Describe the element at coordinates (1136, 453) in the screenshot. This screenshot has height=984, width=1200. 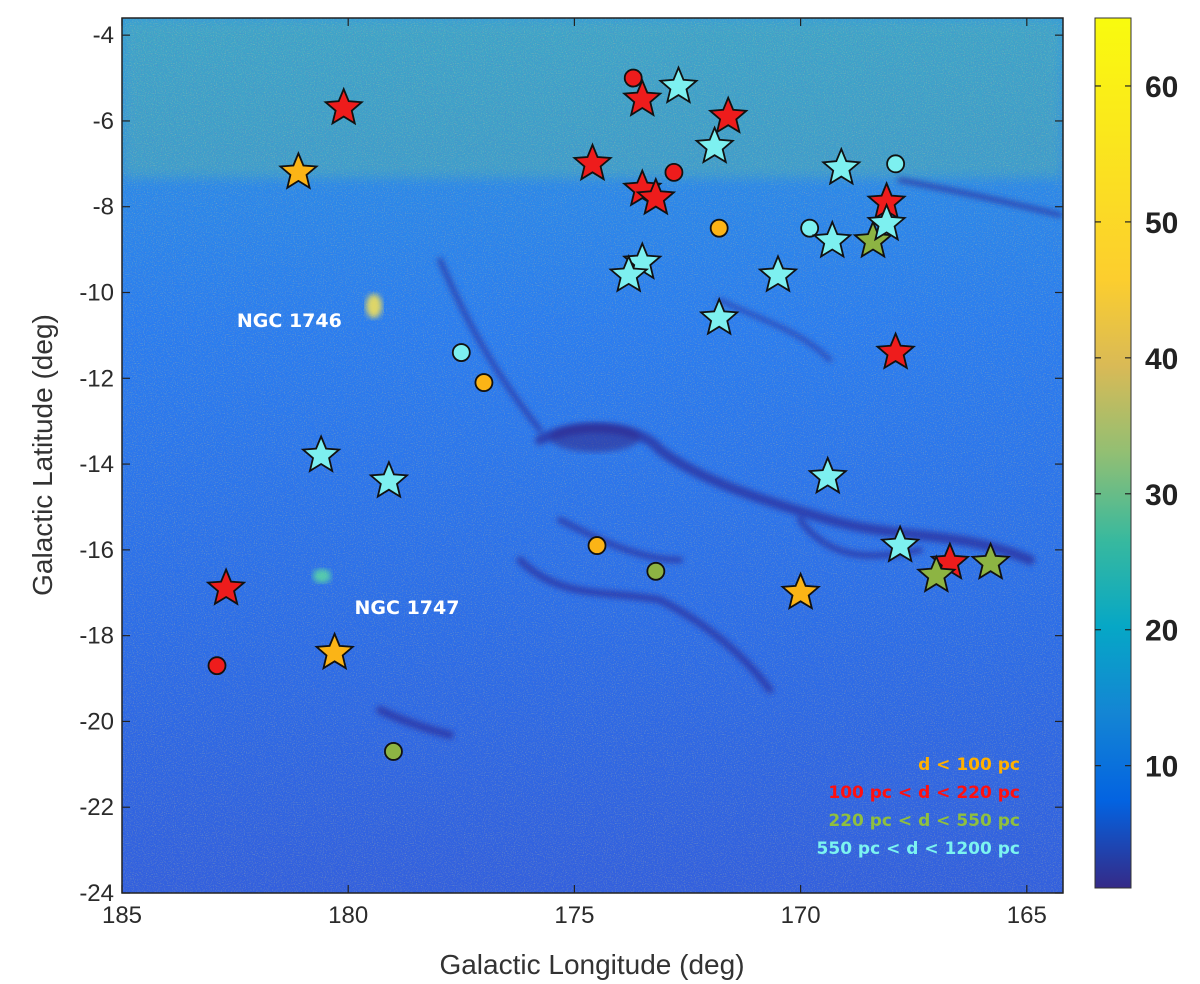
I see `colorbar: 10 20 30 40 50 60` at that location.